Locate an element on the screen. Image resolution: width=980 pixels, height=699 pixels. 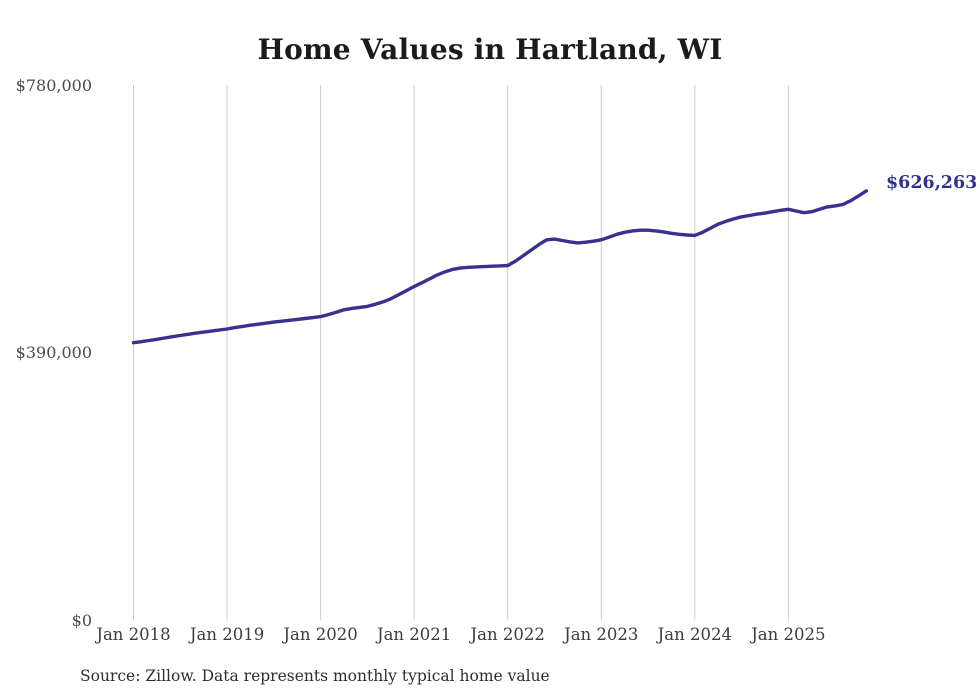
chart-title: Home Values in Hartland, WI is located at coordinates (490, 49).